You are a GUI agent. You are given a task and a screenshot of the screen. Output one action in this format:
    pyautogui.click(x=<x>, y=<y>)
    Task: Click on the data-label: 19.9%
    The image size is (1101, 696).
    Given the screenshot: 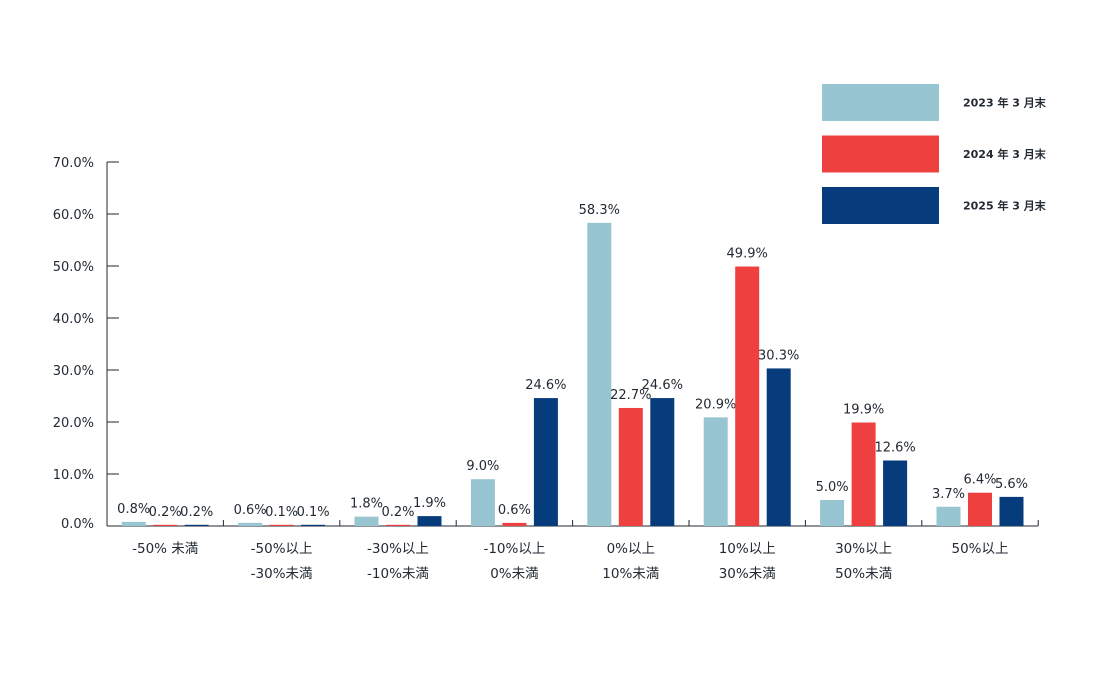 What is the action you would take?
    pyautogui.click(x=863, y=410)
    